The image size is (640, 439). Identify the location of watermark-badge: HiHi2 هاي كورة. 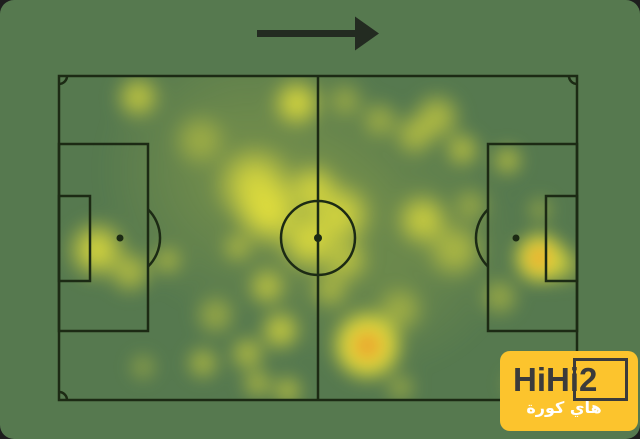
(569, 391).